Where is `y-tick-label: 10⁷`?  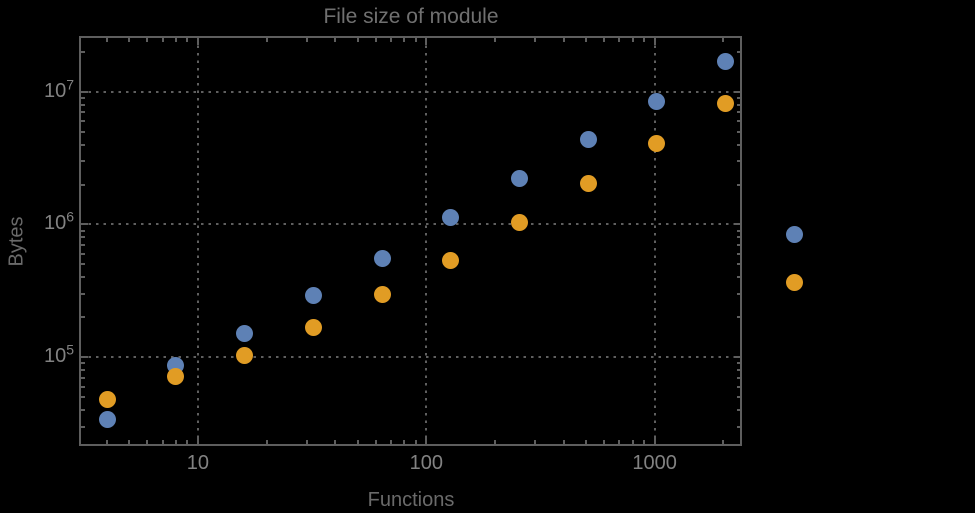 y-tick-label: 10⁷ is located at coordinates (58, 89).